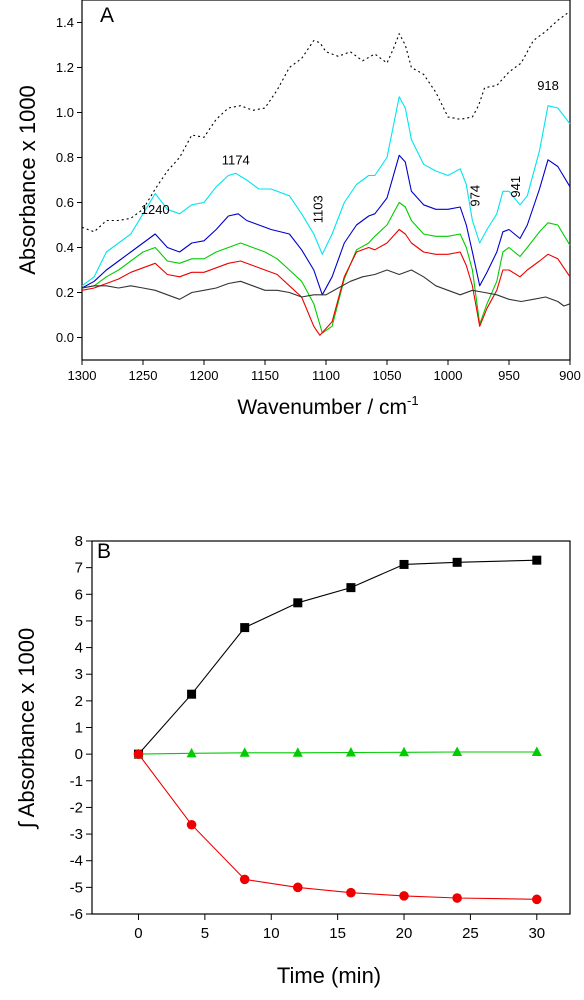 Image resolution: width=584 pixels, height=1000 pixels. Describe the element at coordinates (265, 375) in the screenshot. I see `panel-a-x-tick-label: 1150` at that location.